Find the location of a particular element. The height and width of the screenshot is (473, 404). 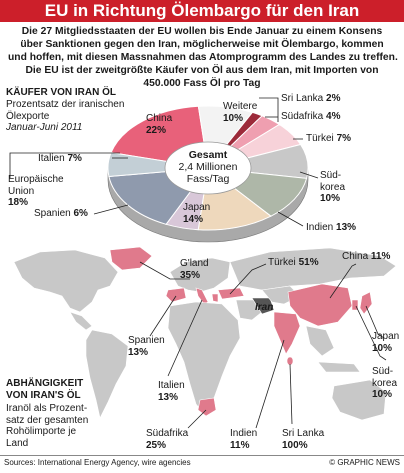

donut-label-china: China 22% is located at coordinates (159, 124).